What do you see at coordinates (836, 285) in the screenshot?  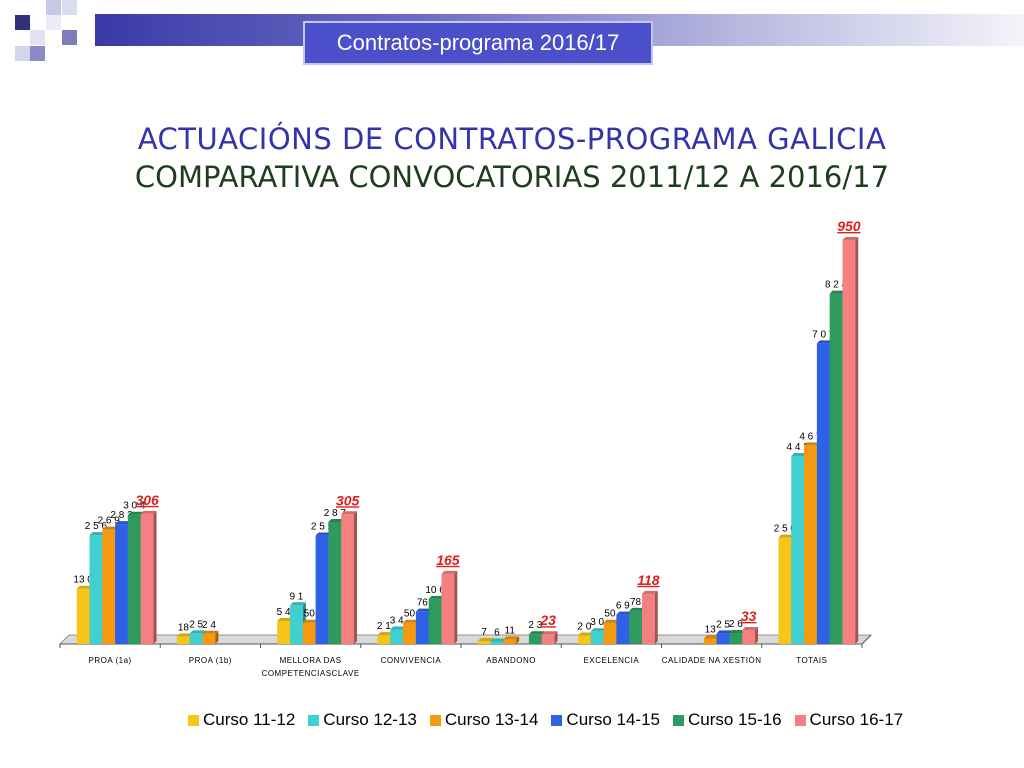 I see `data-label: 8 2 4` at bounding box center [836, 285].